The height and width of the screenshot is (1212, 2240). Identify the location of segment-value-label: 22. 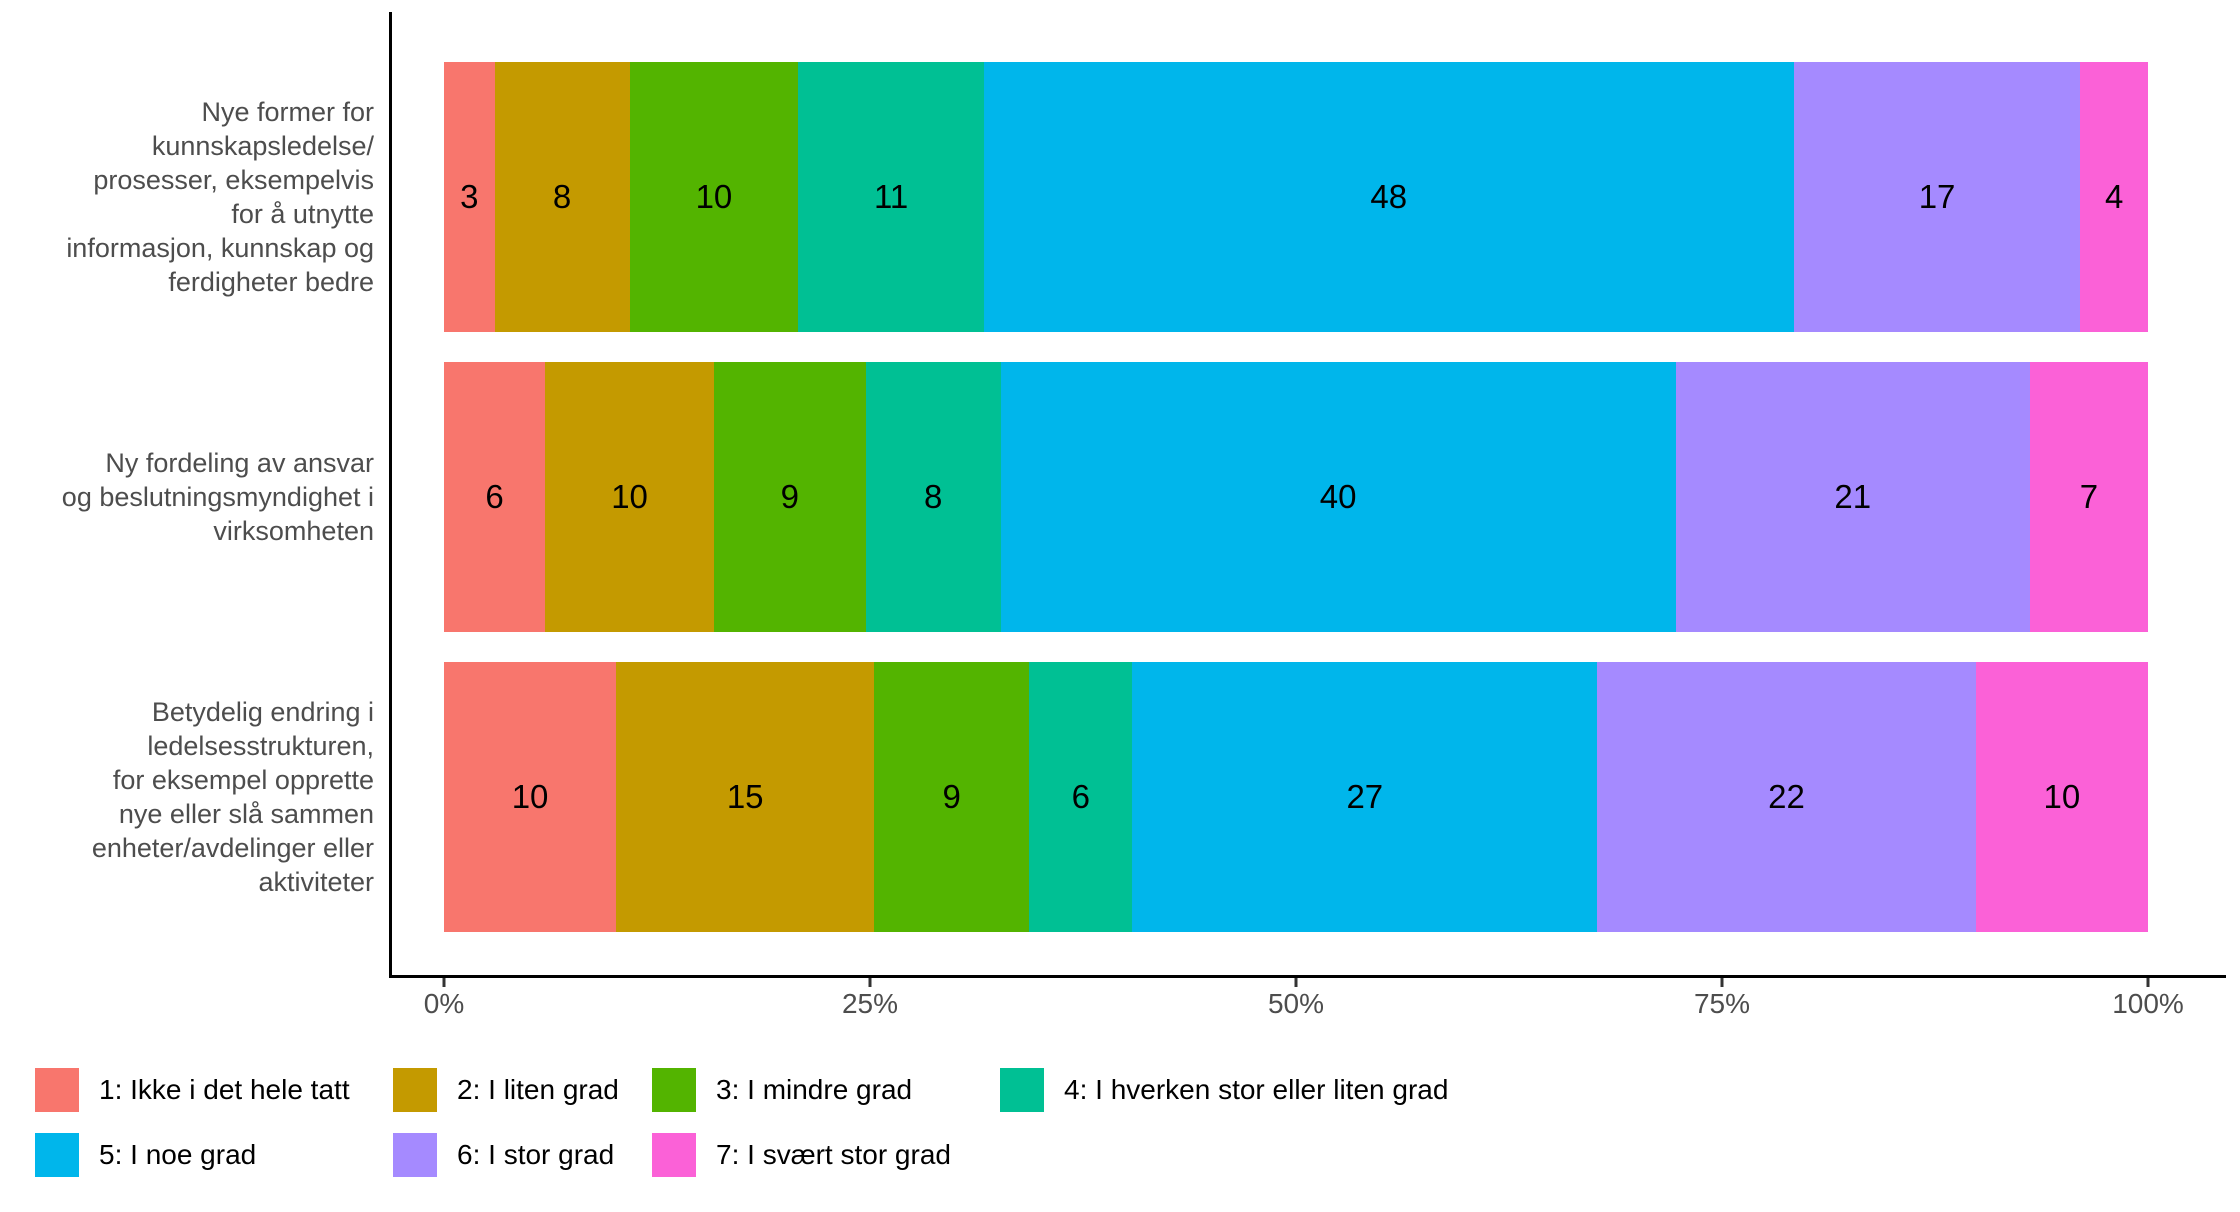
(1786, 796).